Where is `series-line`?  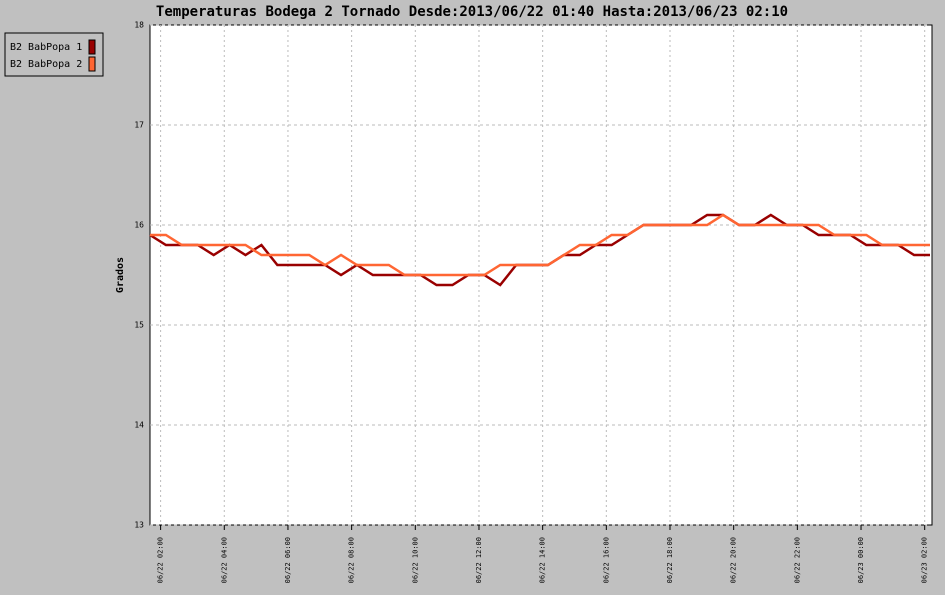
series-line is located at coordinates (540, 245).